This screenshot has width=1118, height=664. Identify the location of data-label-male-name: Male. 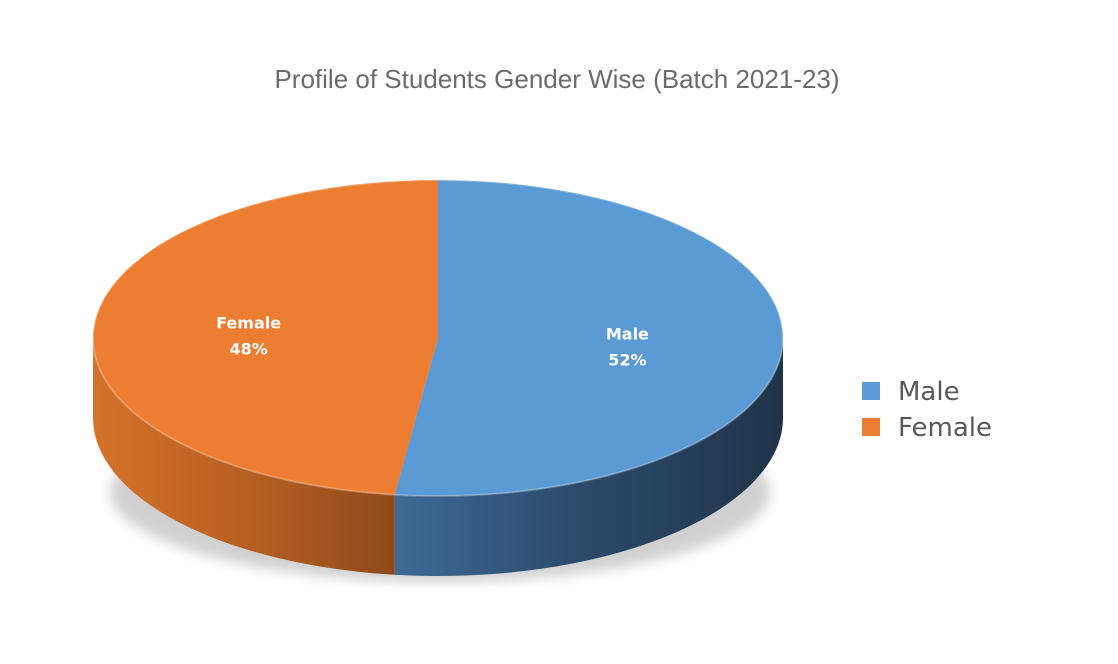
(627, 333).